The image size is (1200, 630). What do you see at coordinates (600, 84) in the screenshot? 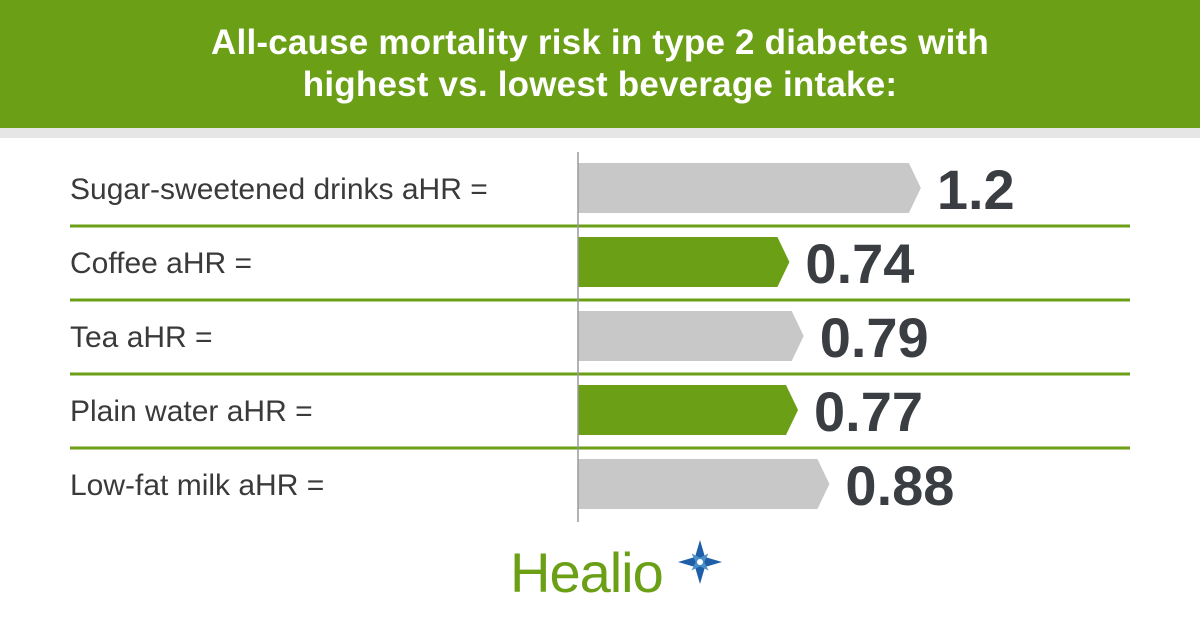
I see `chart-title-line-2: highest vs. lowest beverage intake:` at bounding box center [600, 84].